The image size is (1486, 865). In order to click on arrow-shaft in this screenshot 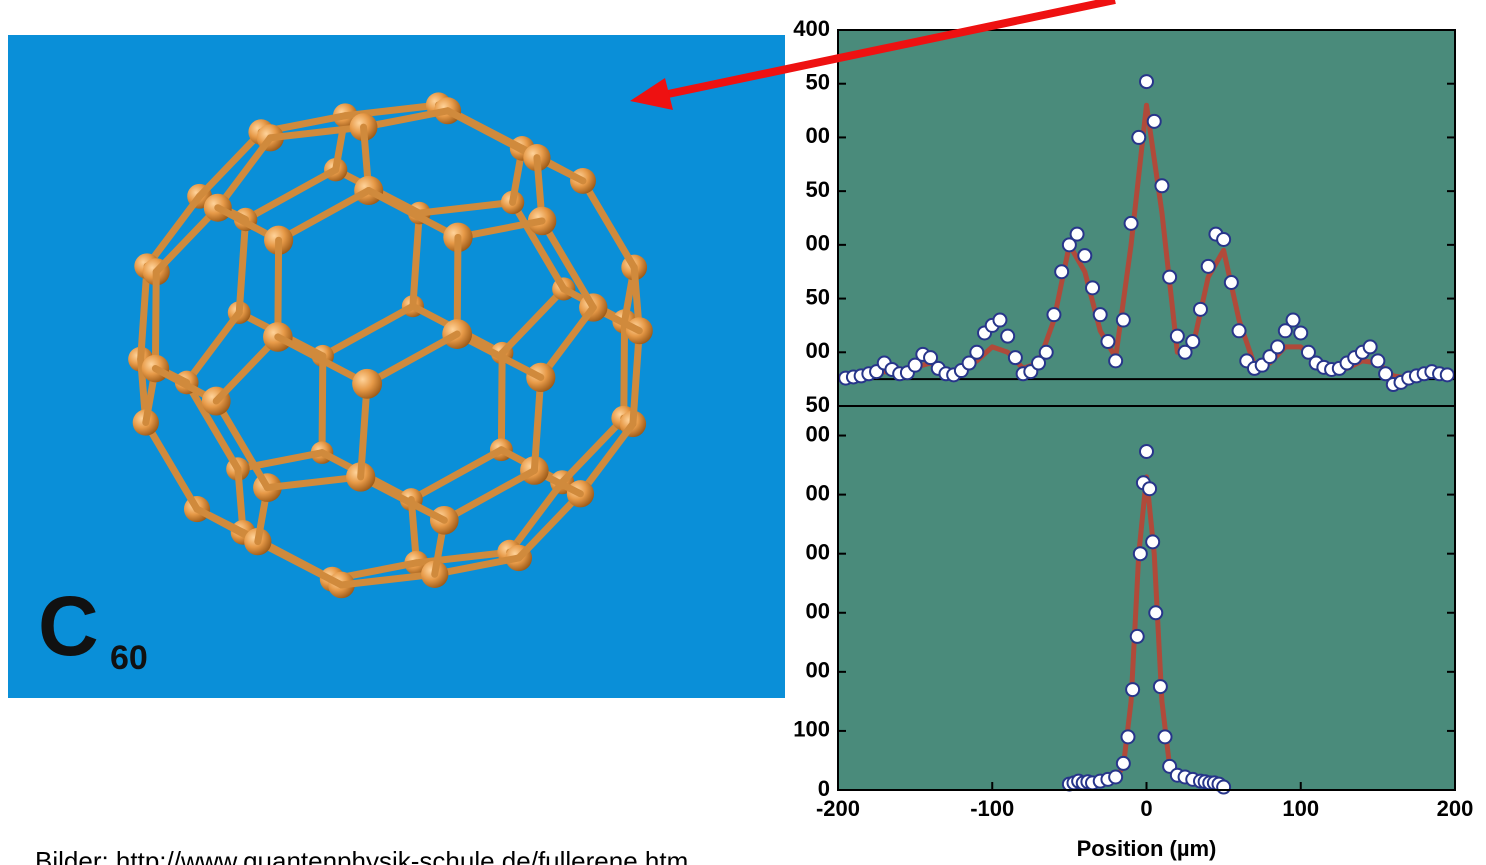, I will do `click(891, 49)`.